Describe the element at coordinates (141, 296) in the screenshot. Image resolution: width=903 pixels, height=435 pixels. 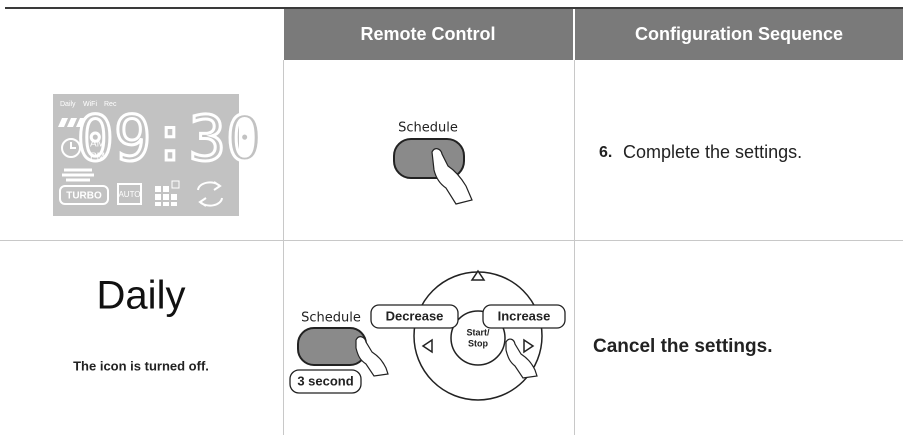
I see `icon-title: Daily` at that location.